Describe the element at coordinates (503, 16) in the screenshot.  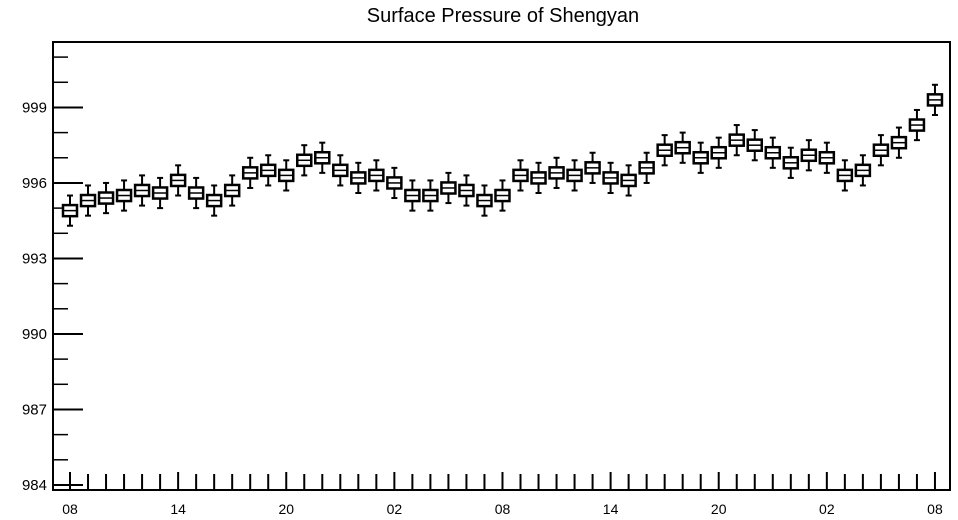
I see `chart-title: Surface Pressure of Shengyan` at that location.